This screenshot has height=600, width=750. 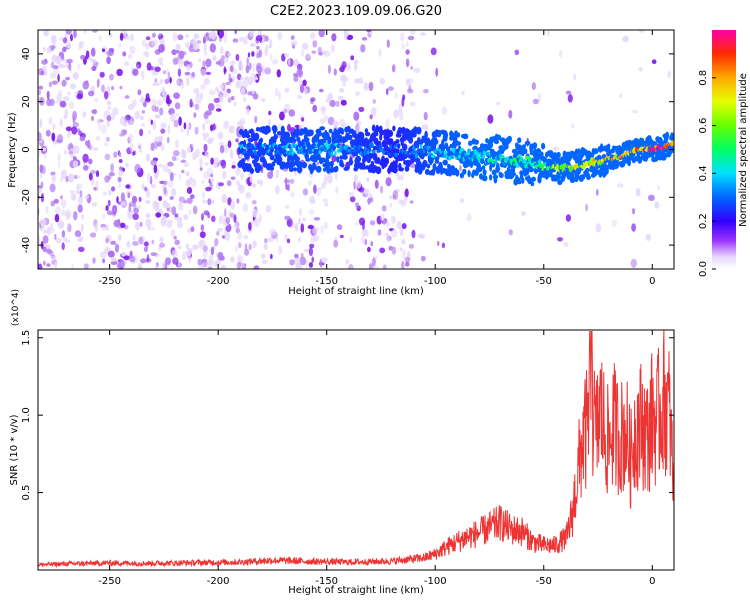 What do you see at coordinates (435, 581) in the screenshot?
I see `snr-x-tick-label: -100` at bounding box center [435, 581].